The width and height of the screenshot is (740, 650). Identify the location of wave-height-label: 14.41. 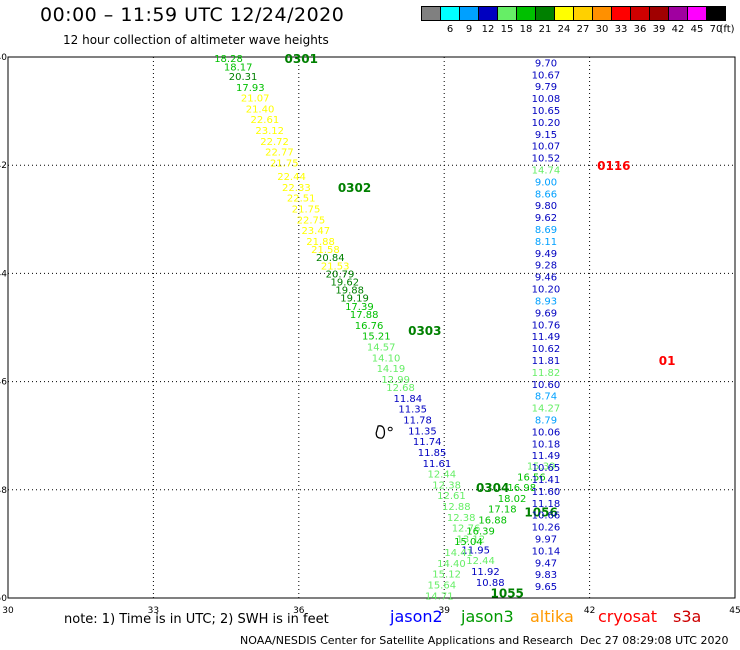
(458, 553).